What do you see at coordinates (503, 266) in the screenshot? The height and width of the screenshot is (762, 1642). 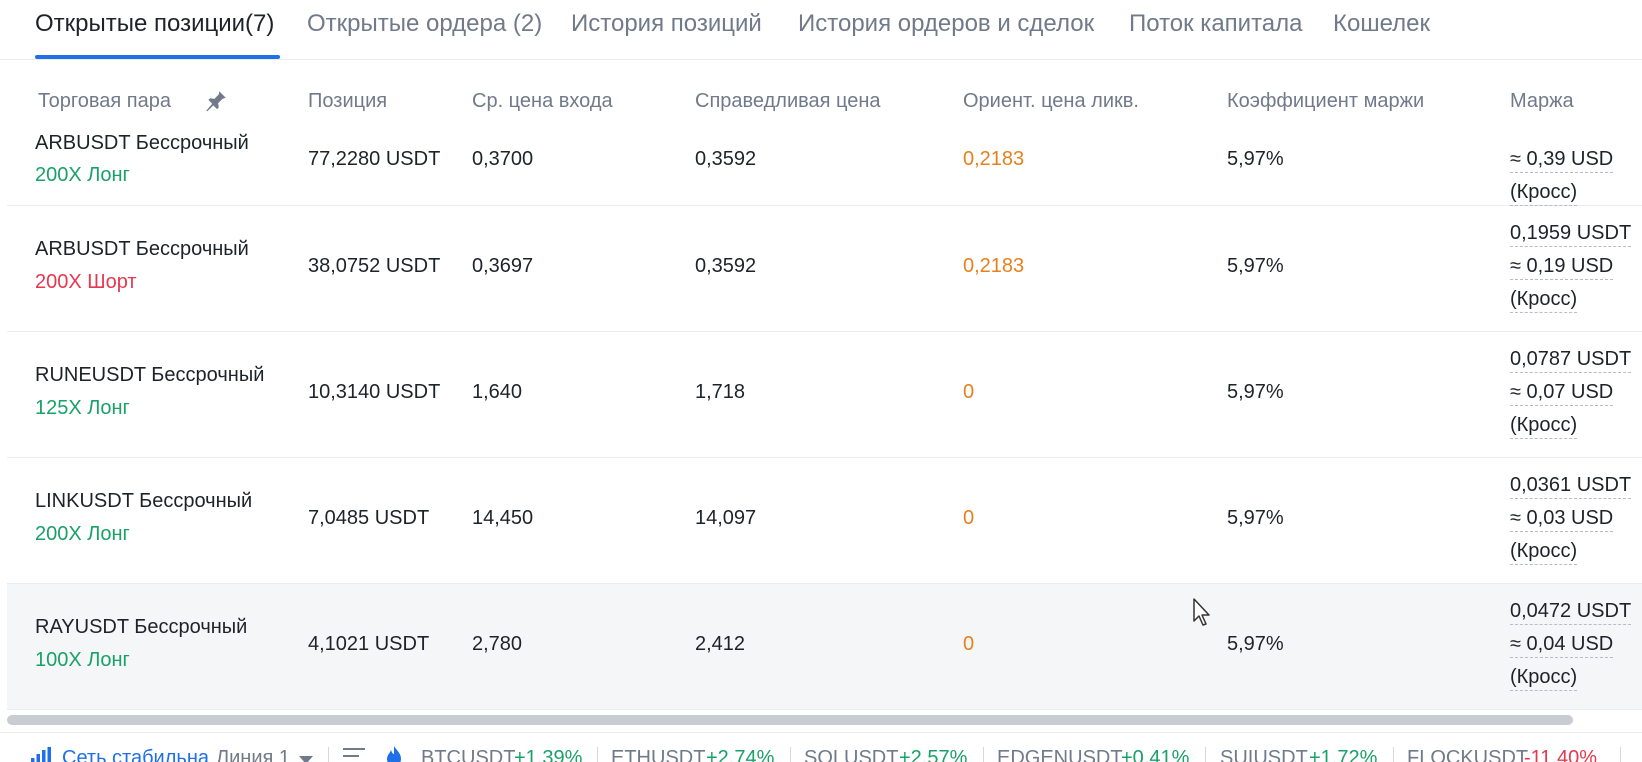 I see `entry-price: 0,3697` at bounding box center [503, 266].